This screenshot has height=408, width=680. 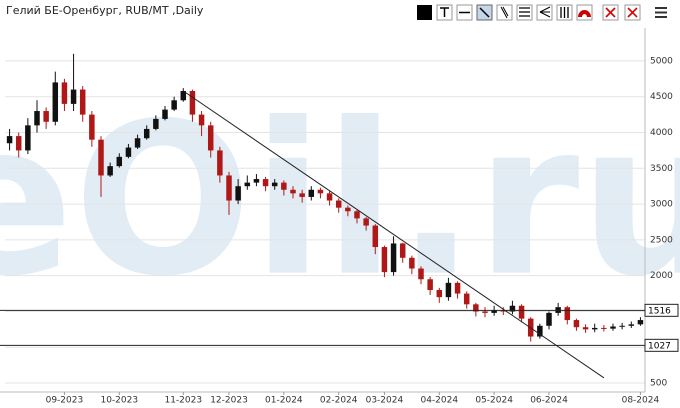 I want to click on level-label: 1516, so click(x=659, y=311).